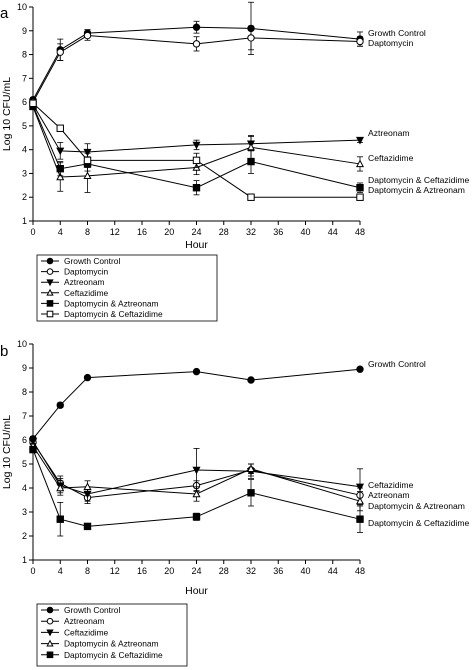 Image resolution: width=474 pixels, height=670 pixels. Describe the element at coordinates (196, 404) in the screenshot. I see `panel-b-series-growth-control` at that location.